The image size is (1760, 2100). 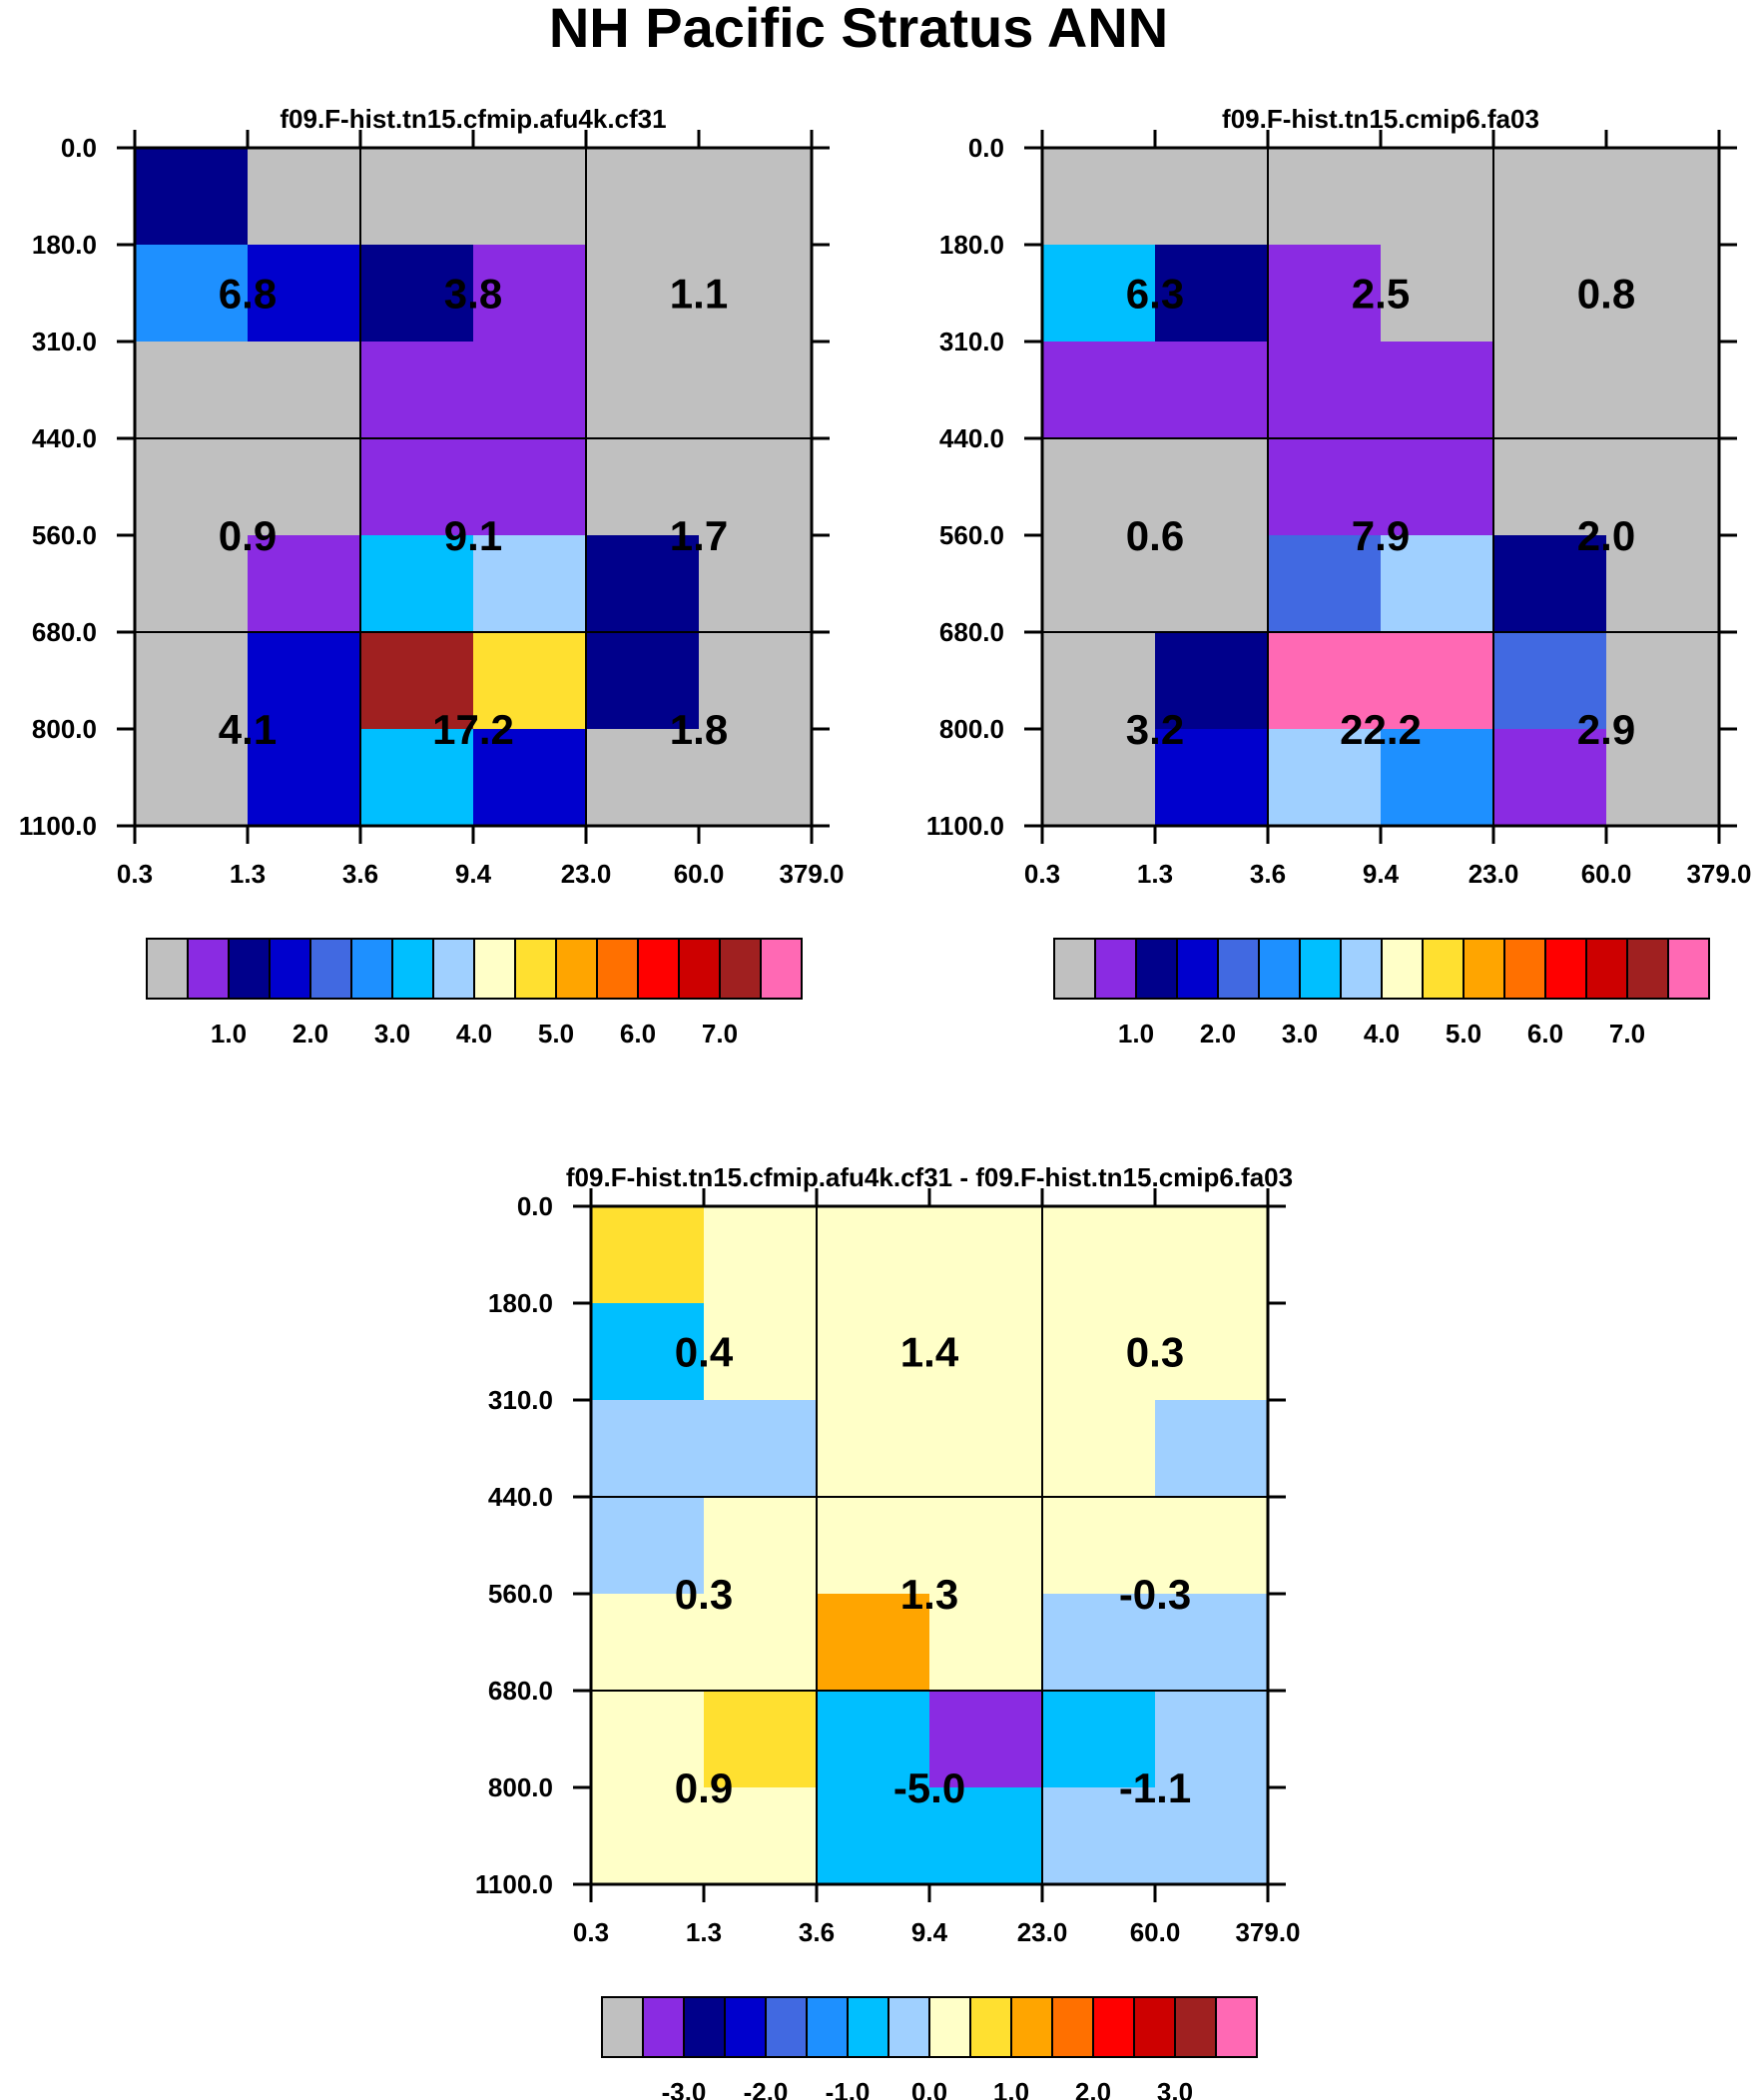 What do you see at coordinates (64, 438) in the screenshot?
I see `y-tick-label: 440.0` at bounding box center [64, 438].